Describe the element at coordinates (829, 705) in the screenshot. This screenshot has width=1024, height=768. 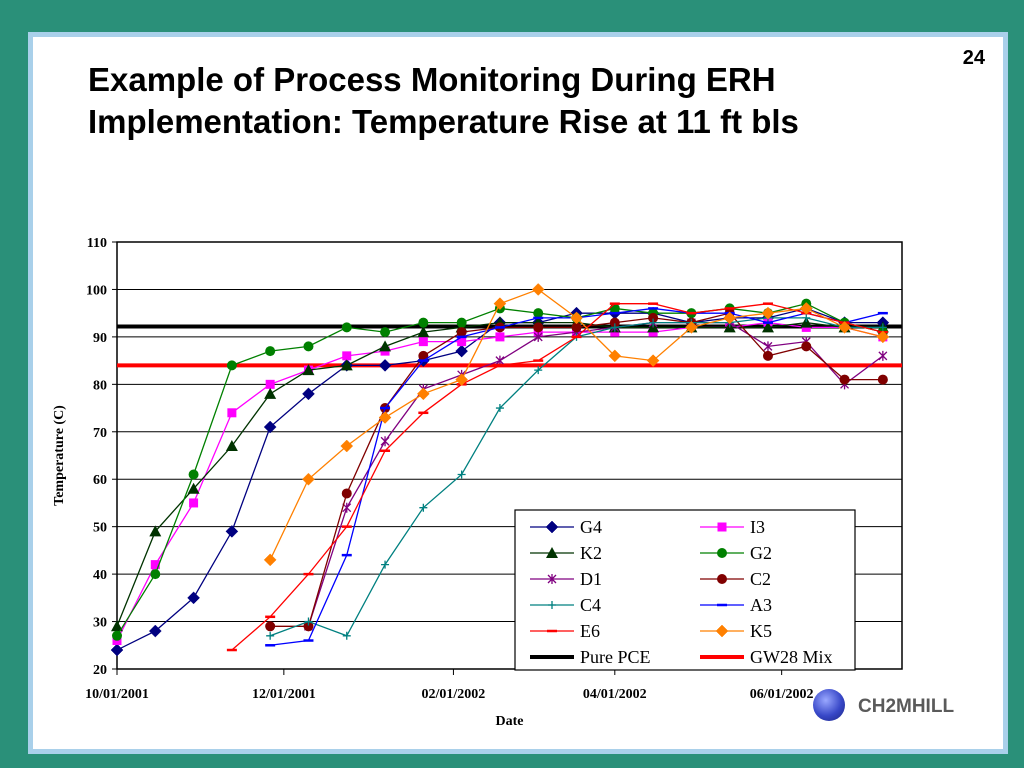
I see `logo-sphere-icon` at that location.